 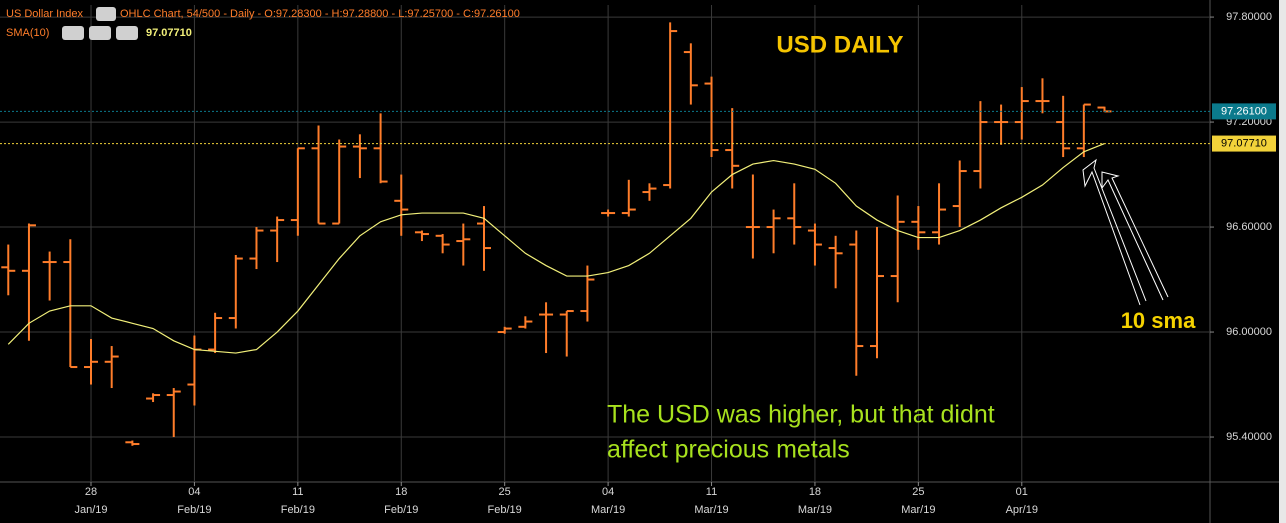 I want to click on header-title: US Dollar Index, so click(x=45, y=14).